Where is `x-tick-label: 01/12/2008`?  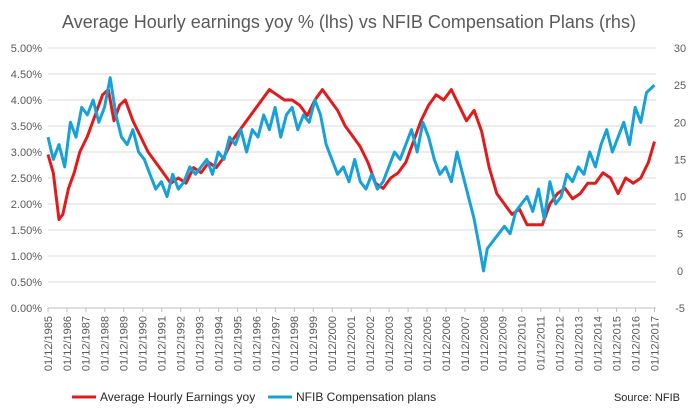
x-tick-label: 01/12/2008 is located at coordinates (485, 343).